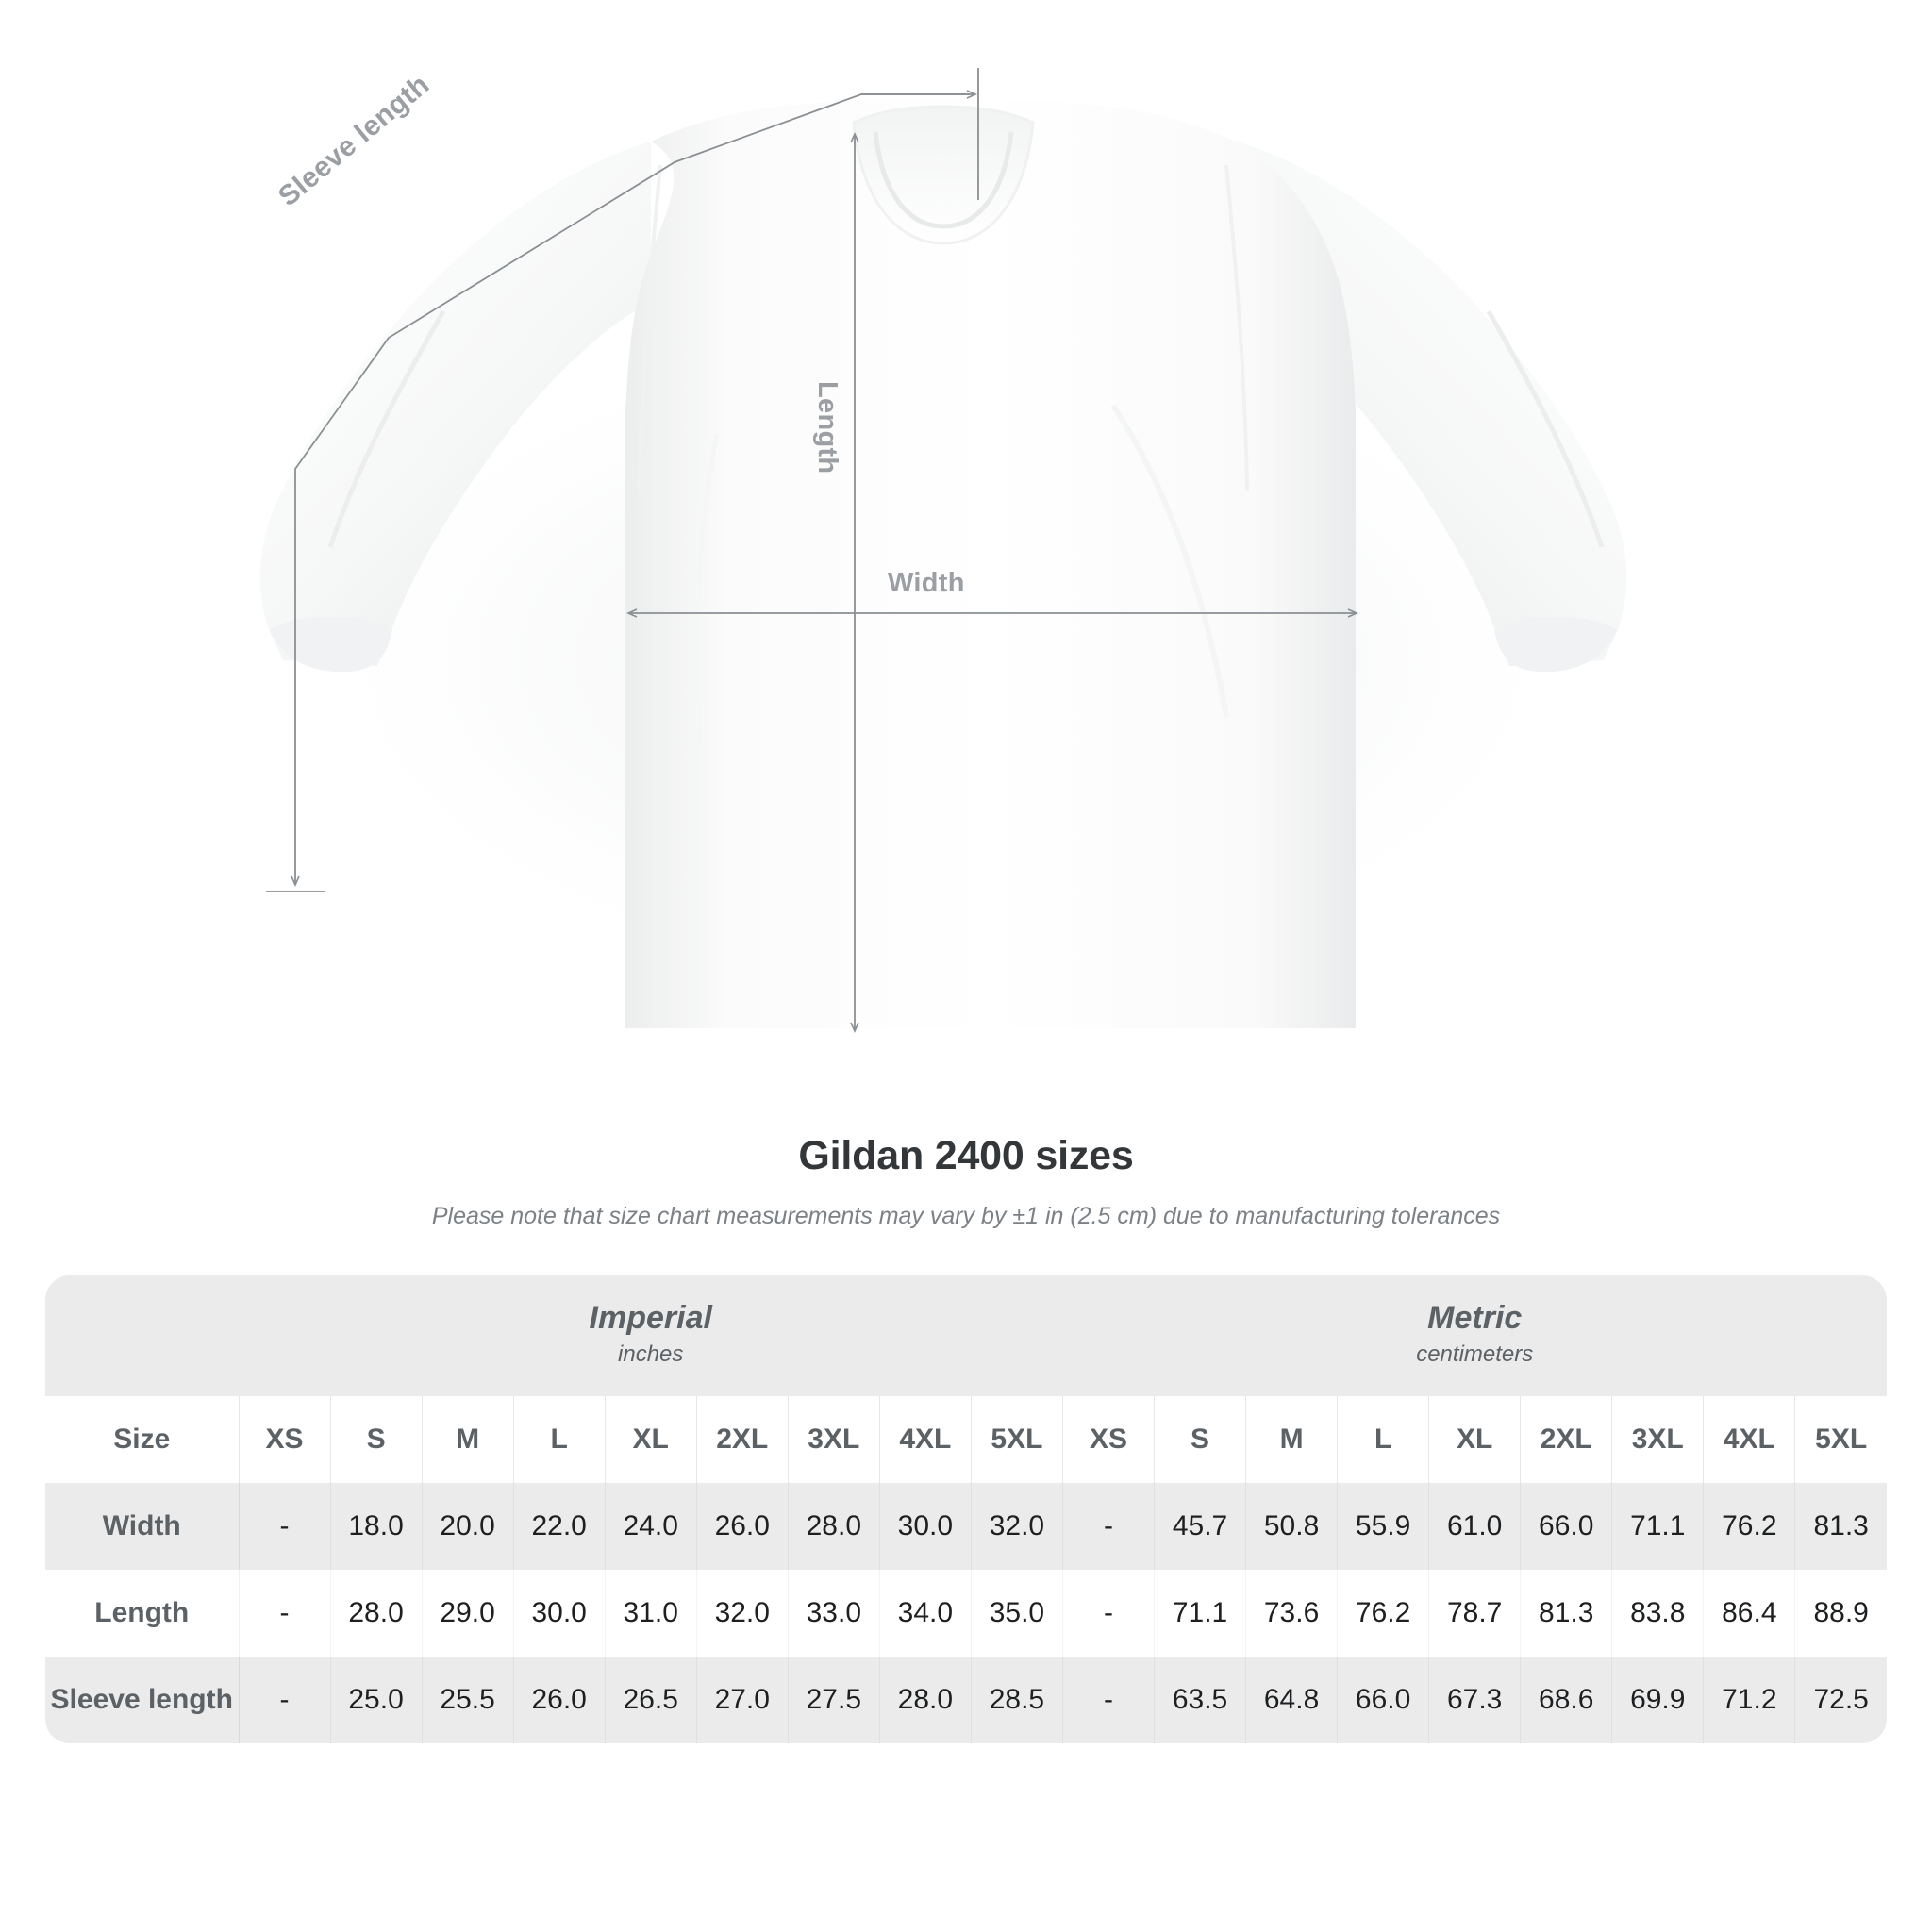  Describe the element at coordinates (1841, 1613) in the screenshot. I see `cell-length-metric-5xl: 88.9` at that location.